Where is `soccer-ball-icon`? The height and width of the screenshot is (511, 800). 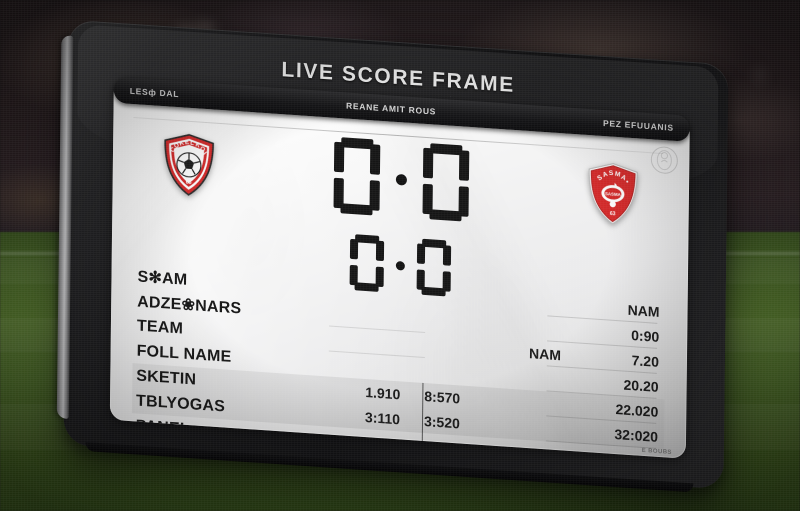
soccer-ball-icon is located at coordinates (664, 160).